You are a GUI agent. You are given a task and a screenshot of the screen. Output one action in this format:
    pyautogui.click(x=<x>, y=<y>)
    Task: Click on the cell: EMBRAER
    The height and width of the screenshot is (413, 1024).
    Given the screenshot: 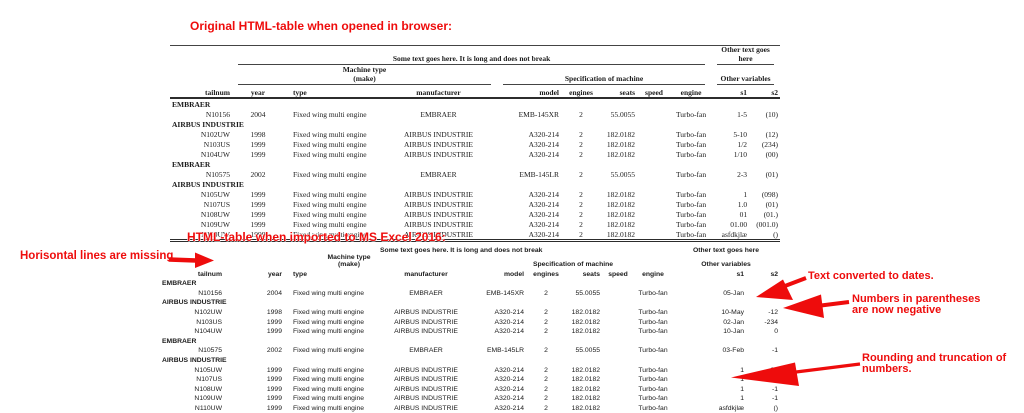 What is the action you would take?
    pyautogui.click(x=426, y=351)
    